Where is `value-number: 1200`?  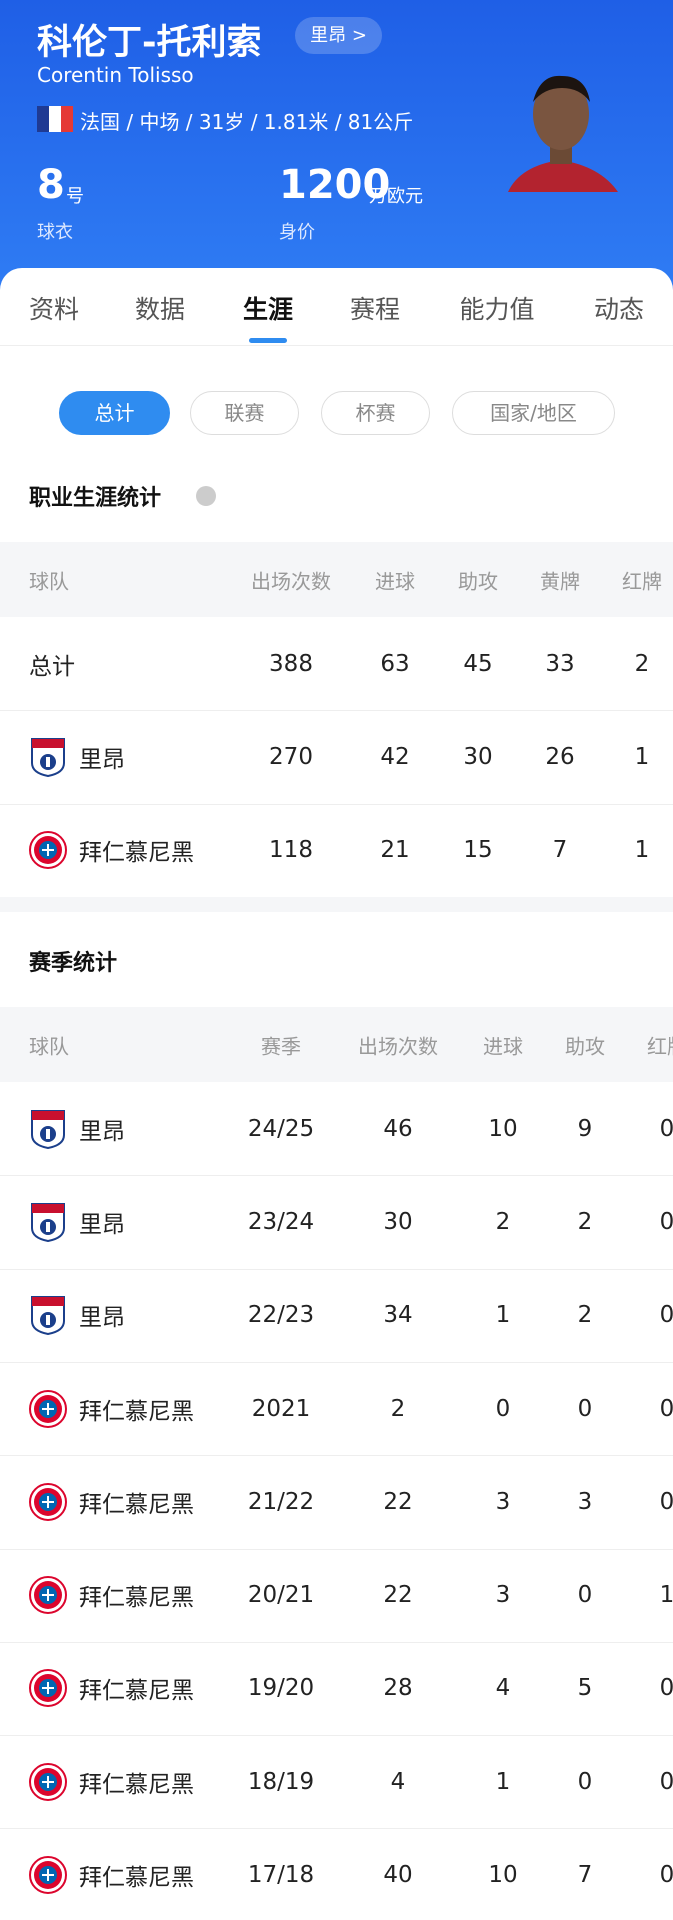 value-number: 1200 is located at coordinates (335, 185).